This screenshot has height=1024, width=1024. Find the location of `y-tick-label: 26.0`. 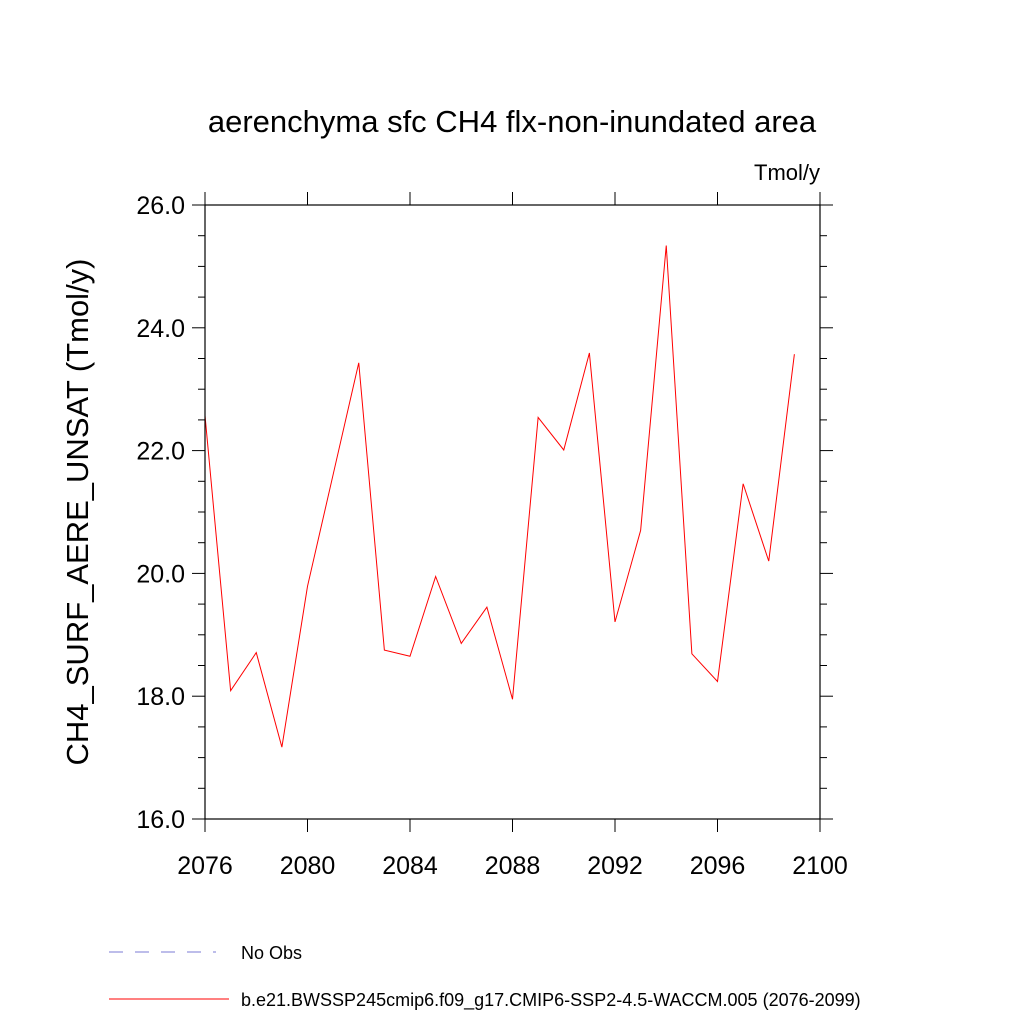

y-tick-label: 26.0 is located at coordinates (160, 206).